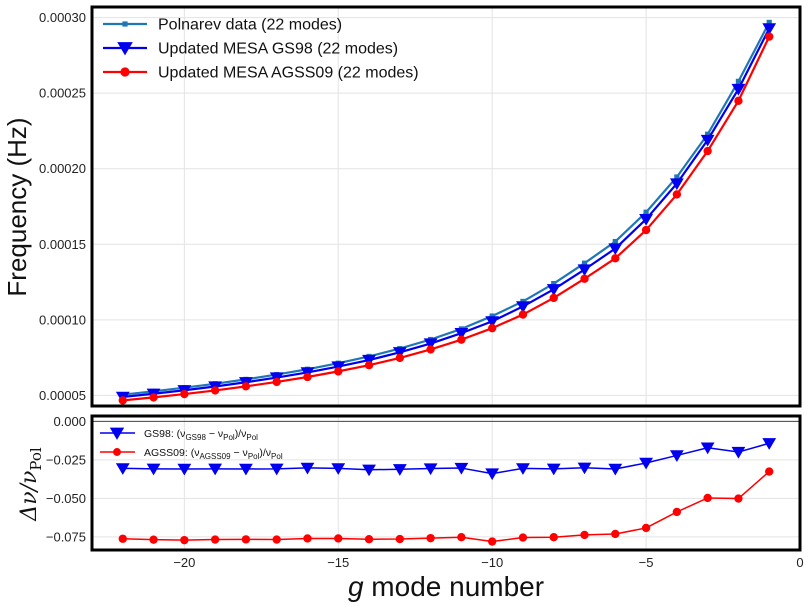  I want to click on x-tick-label: −15, so click(338, 562).